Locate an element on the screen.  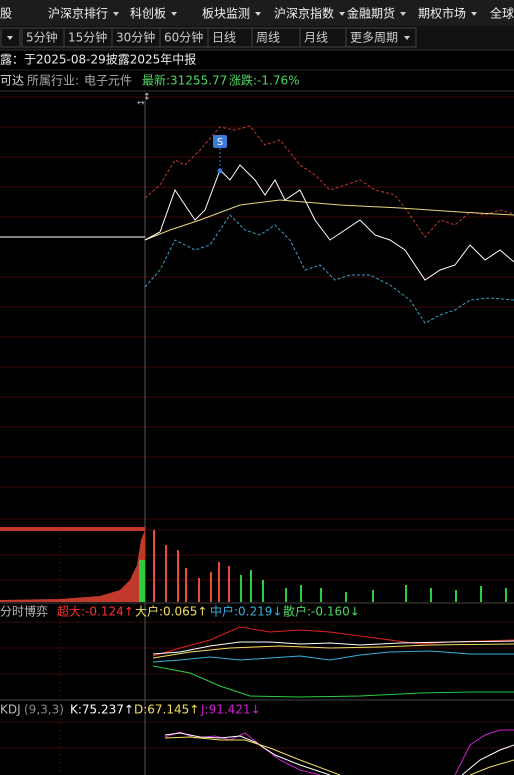
period-tab: 15分钟 is located at coordinates (87, 37).